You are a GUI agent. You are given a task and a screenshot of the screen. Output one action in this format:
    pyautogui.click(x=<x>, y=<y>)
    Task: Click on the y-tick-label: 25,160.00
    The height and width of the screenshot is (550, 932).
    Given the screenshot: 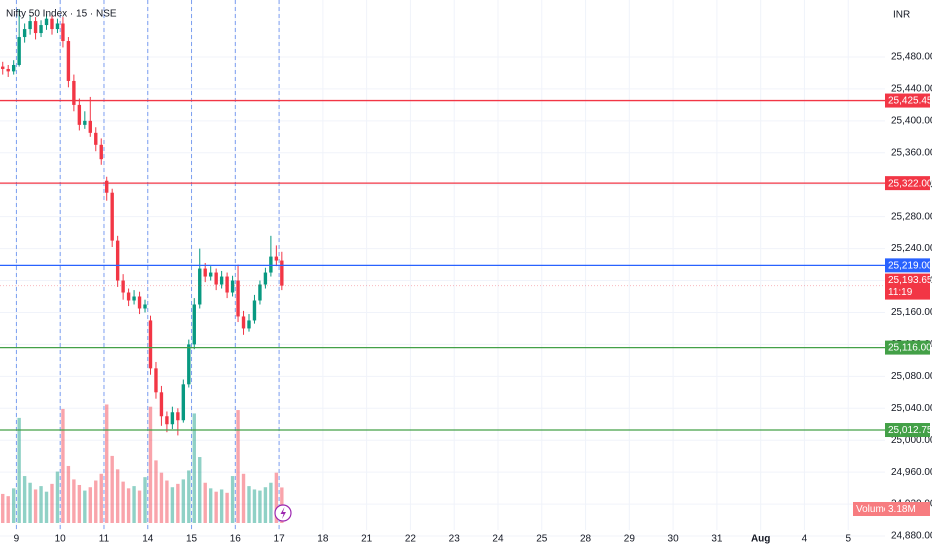 What is the action you would take?
    pyautogui.click(x=911, y=312)
    